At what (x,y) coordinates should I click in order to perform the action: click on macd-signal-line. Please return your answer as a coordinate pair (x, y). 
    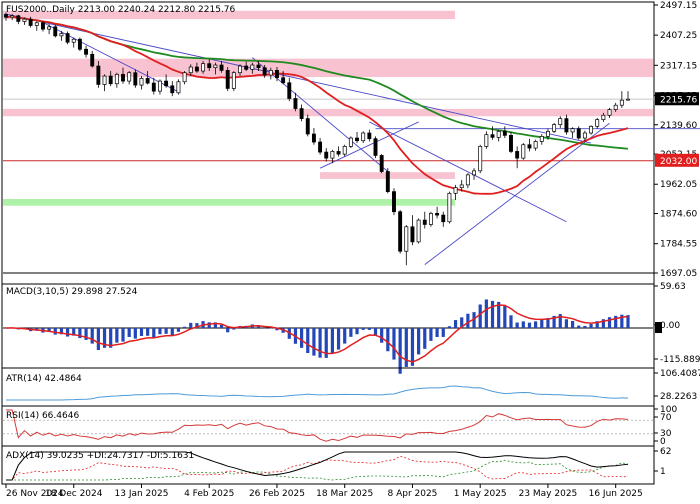
    Looking at the image, I should click on (317, 333).